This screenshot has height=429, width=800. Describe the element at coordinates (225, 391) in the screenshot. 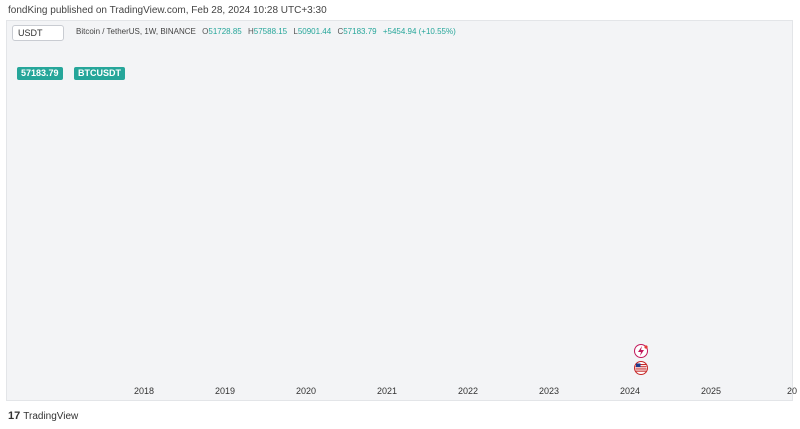

I see `x-tick-1: 2019` at that location.